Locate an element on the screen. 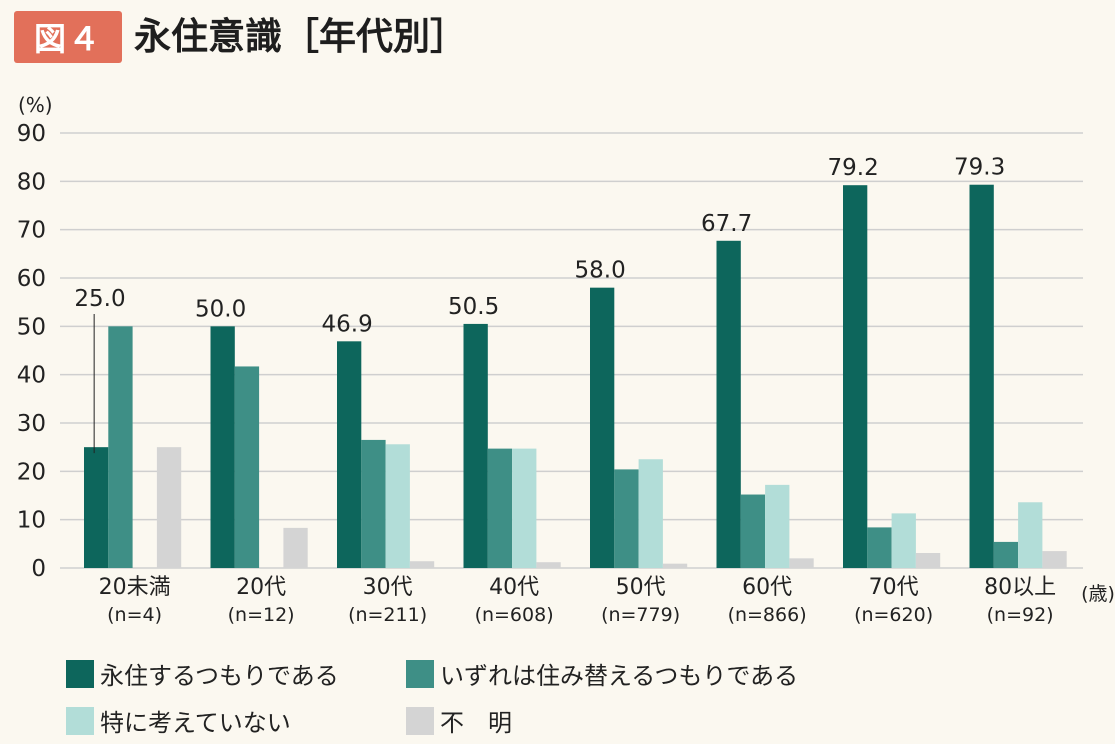 This screenshot has height=744, width=1115. y-tick-label: 40 is located at coordinates (31, 376).